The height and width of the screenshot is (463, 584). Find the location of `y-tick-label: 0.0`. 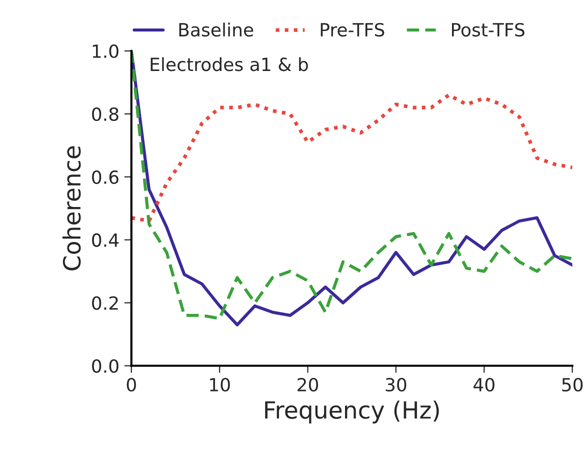

y-tick-label: 0.0 is located at coordinates (105, 366).